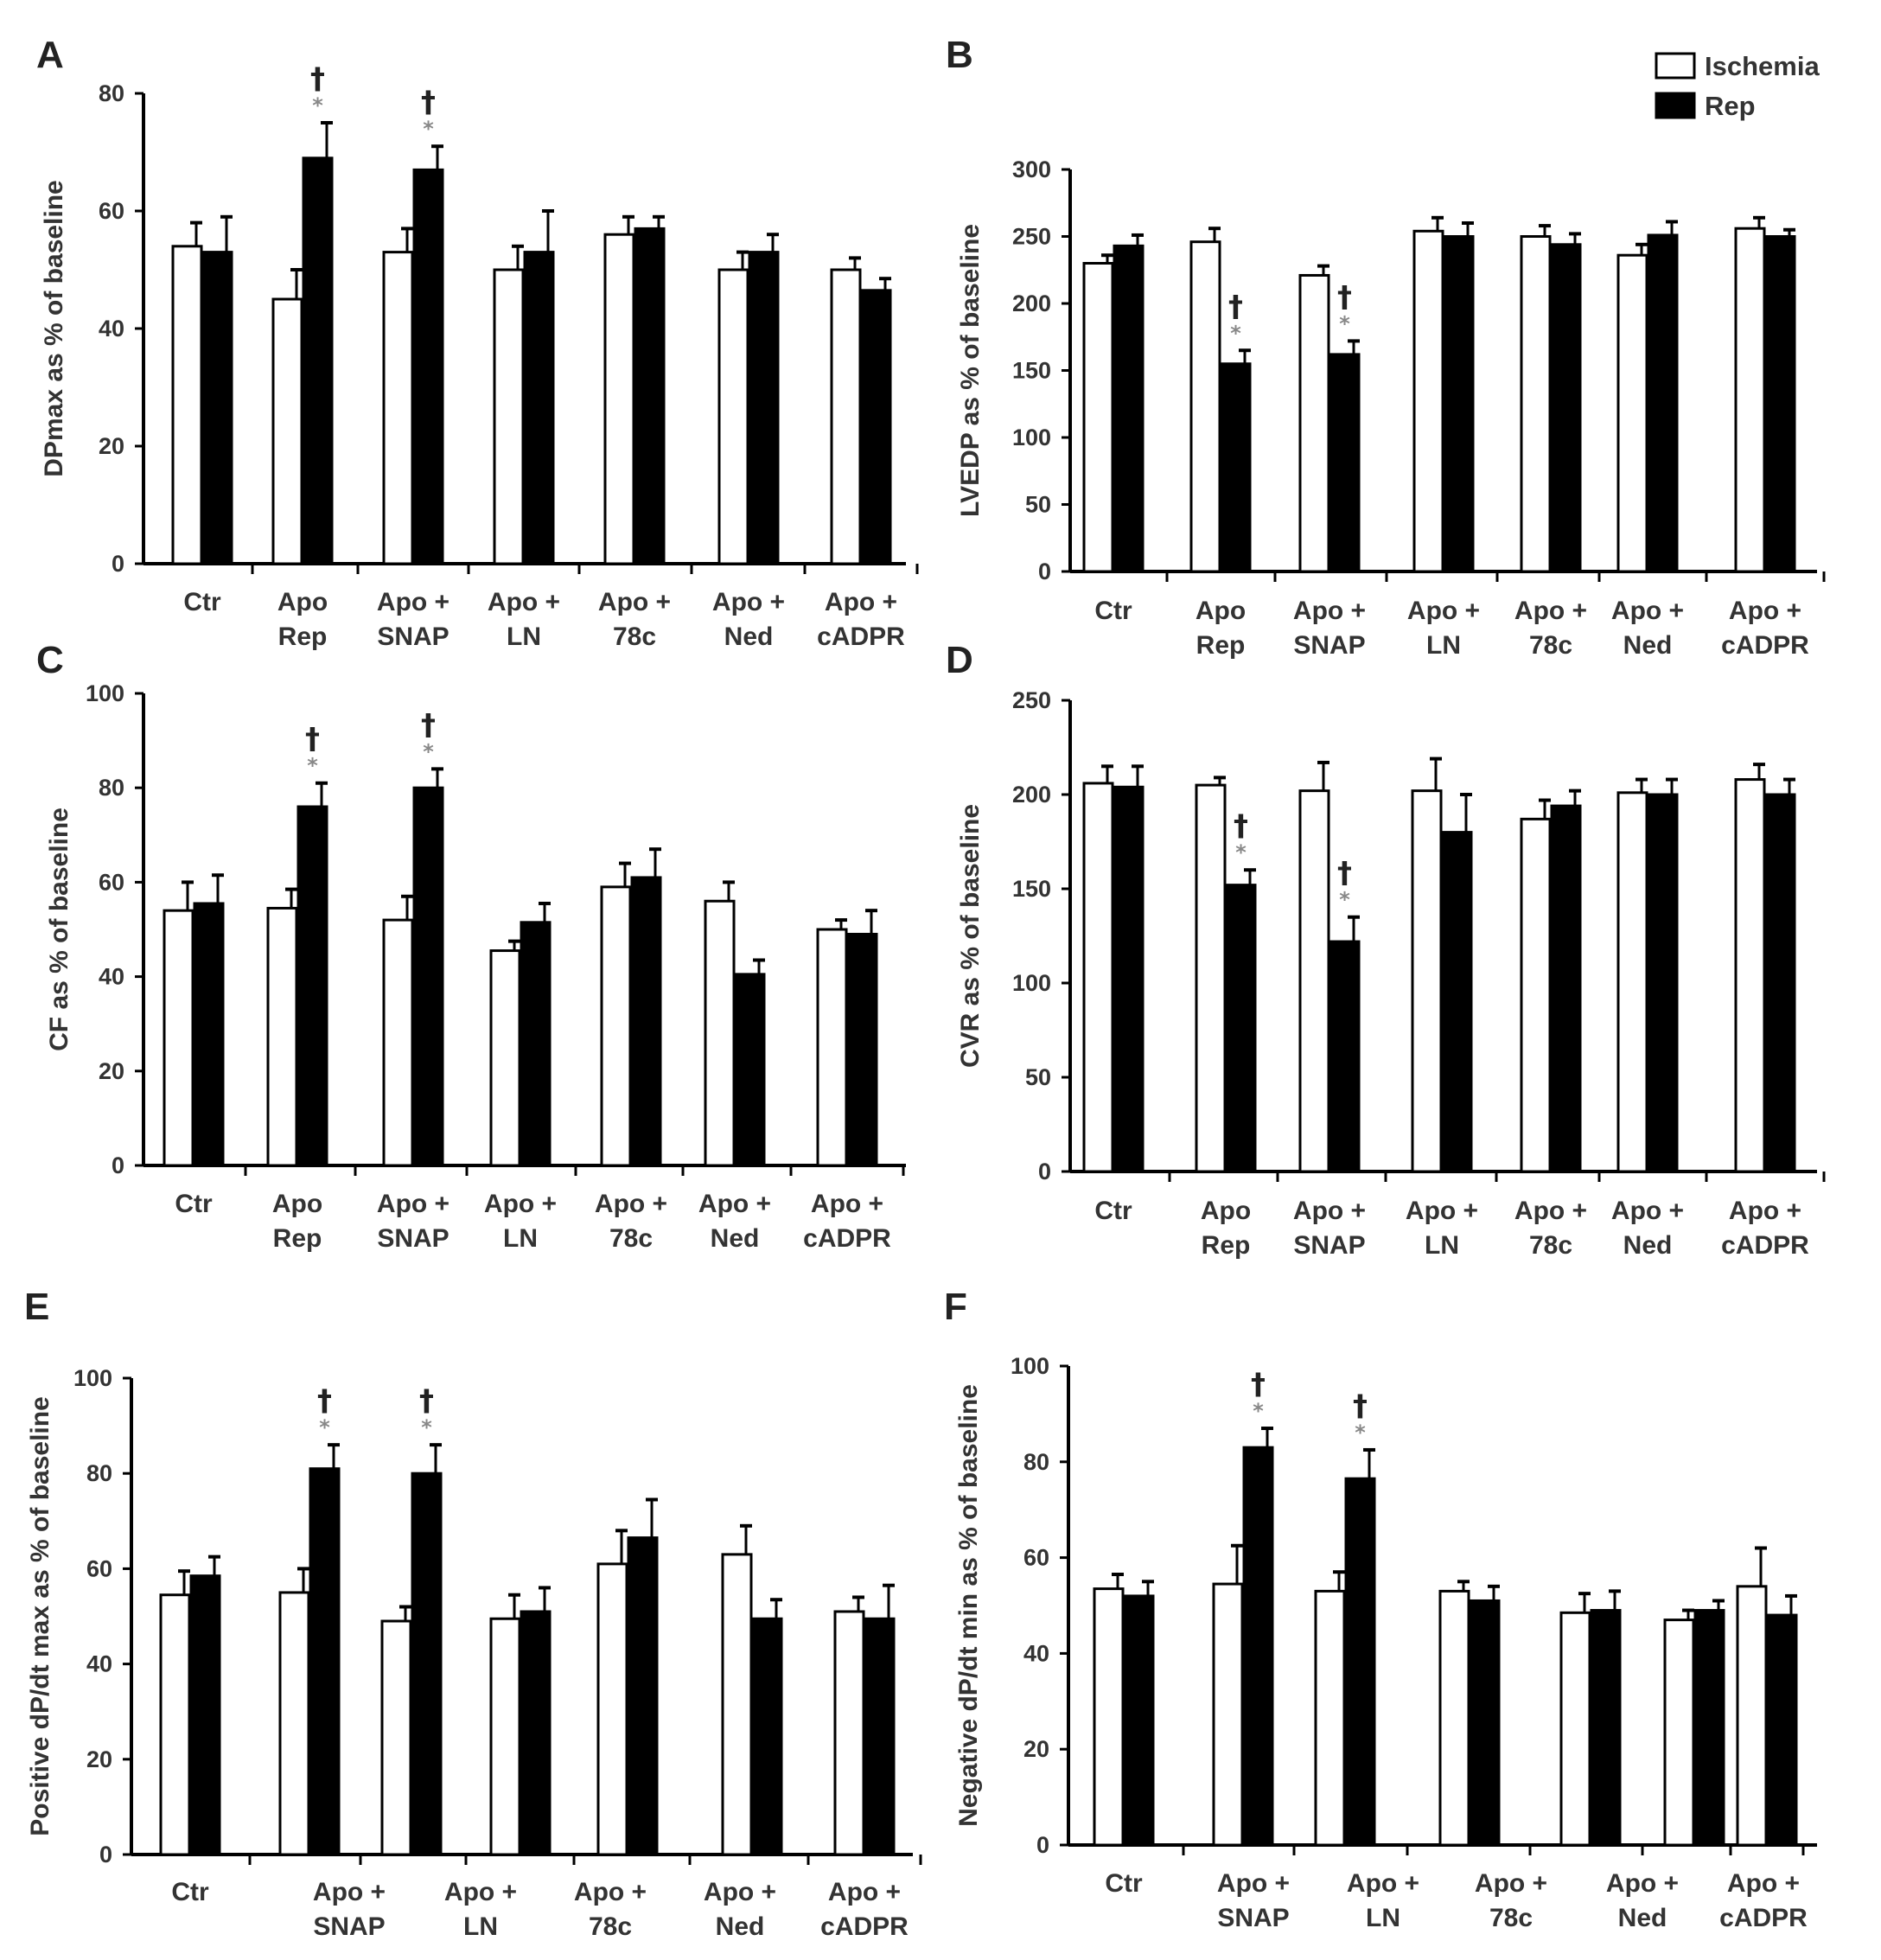 The image size is (1881, 1960). Describe the element at coordinates (1221, 645) in the screenshot. I see `x-category-label-line: Rep` at that location.